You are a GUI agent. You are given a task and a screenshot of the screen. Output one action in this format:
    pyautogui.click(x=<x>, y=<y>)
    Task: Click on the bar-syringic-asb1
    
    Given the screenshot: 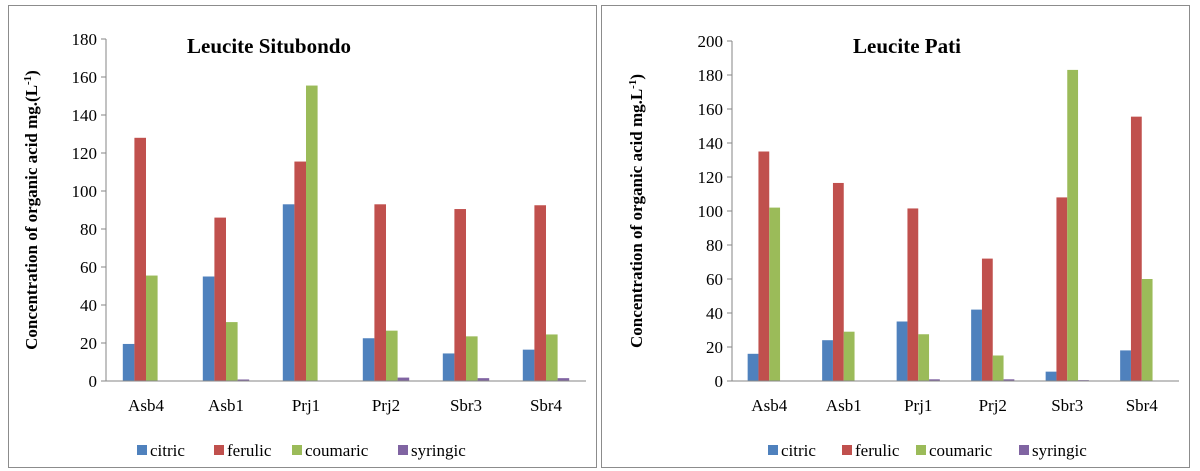 What is the action you would take?
    pyautogui.click(x=243, y=380)
    